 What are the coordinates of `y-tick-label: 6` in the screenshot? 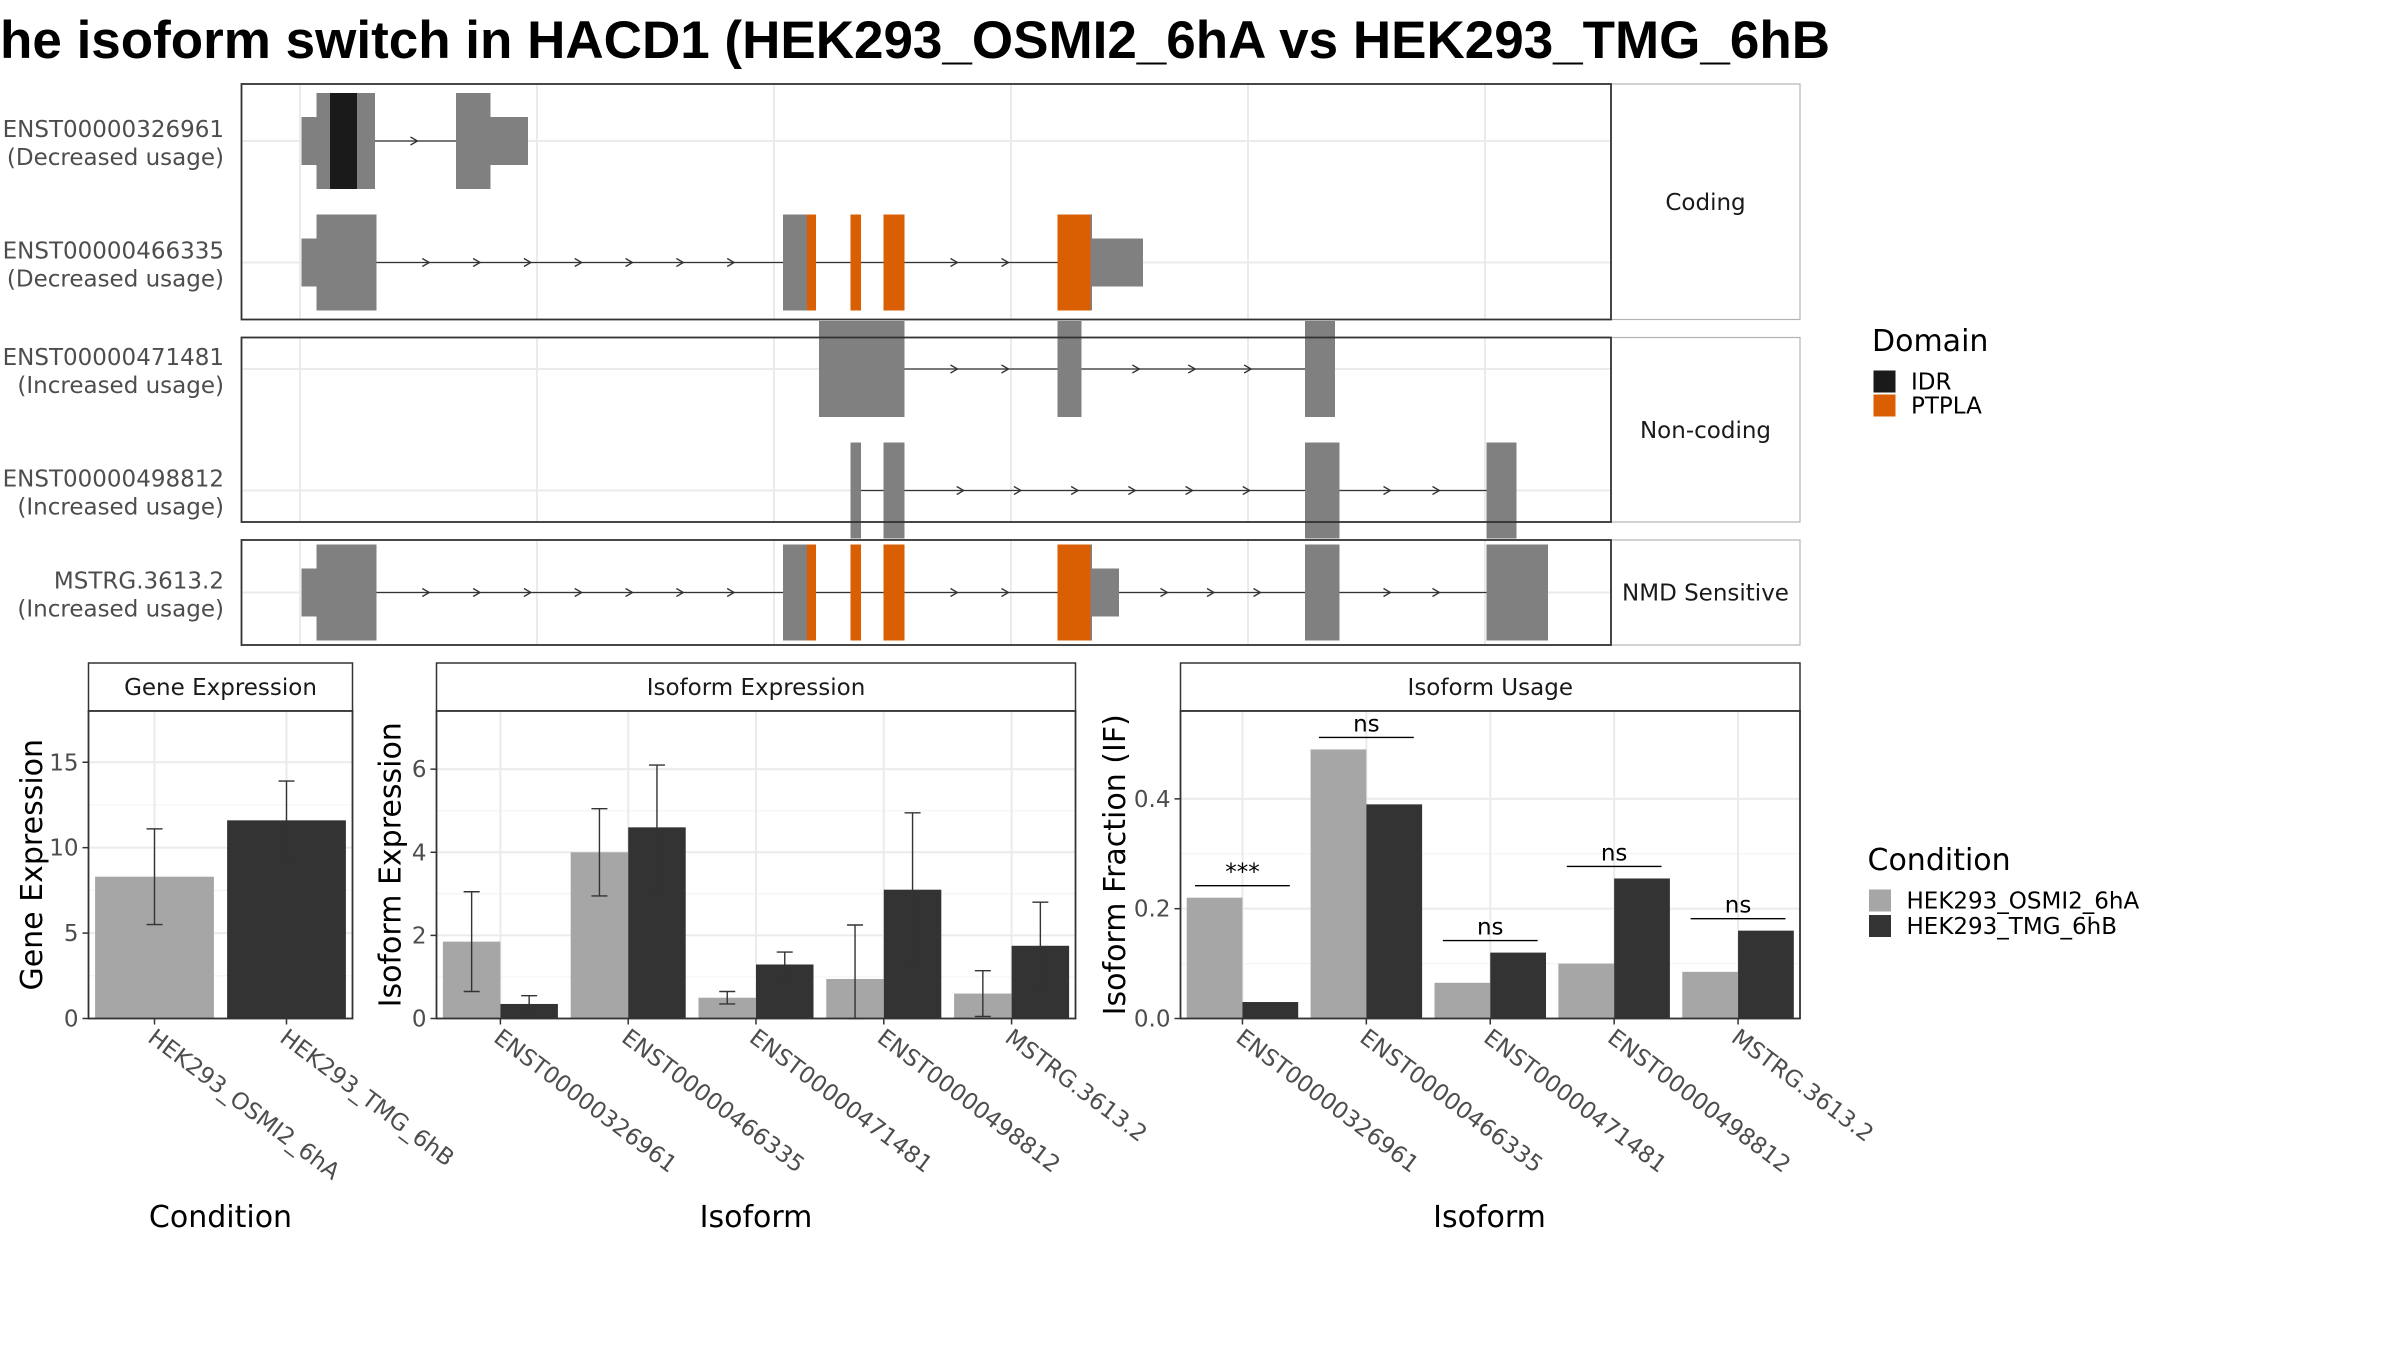 It's located at (419, 770).